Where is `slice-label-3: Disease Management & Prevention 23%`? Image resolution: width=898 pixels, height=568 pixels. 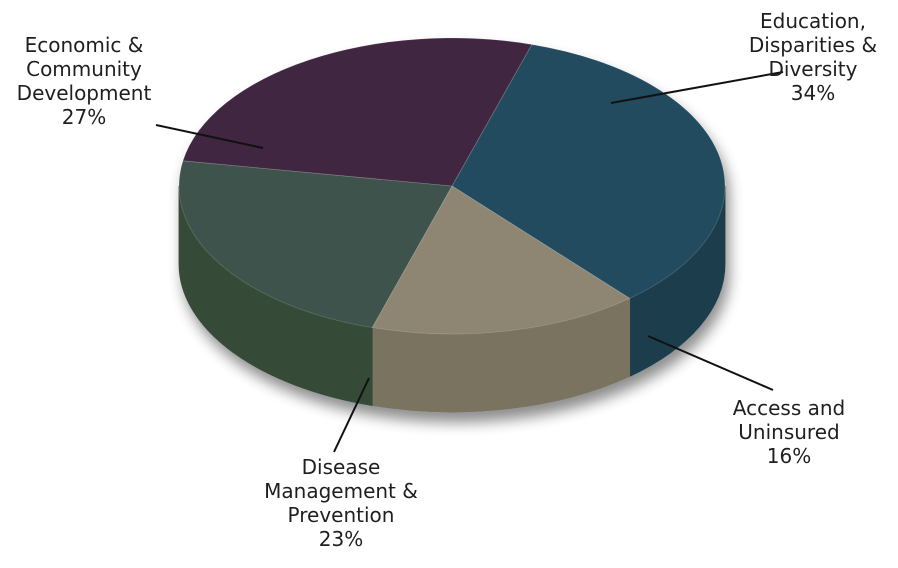 slice-label-3: Disease Management & Prevention 23% is located at coordinates (341, 503).